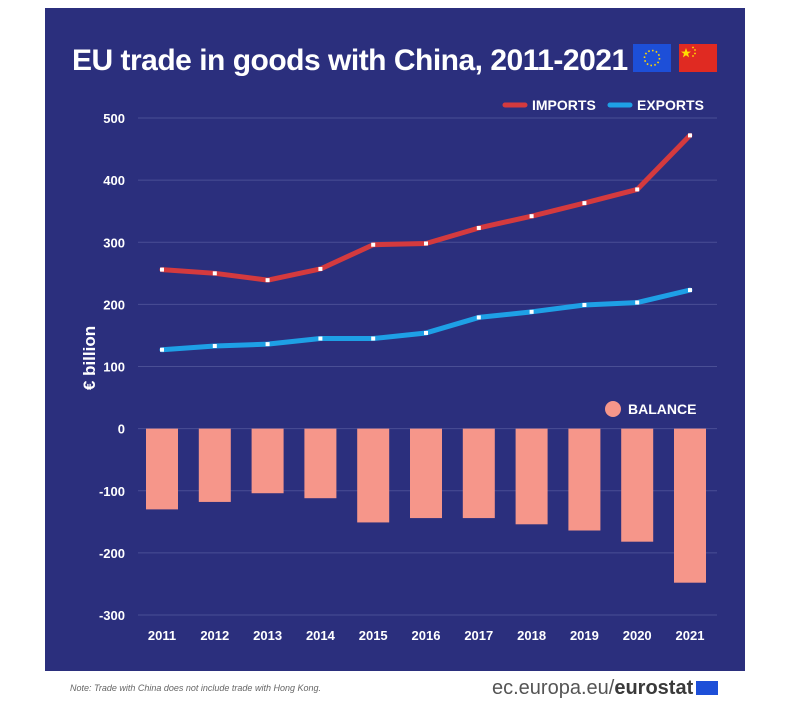 This screenshot has width=800, height=716. Describe the element at coordinates (112, 491) in the screenshot. I see `y-tick-label: -100` at that location.